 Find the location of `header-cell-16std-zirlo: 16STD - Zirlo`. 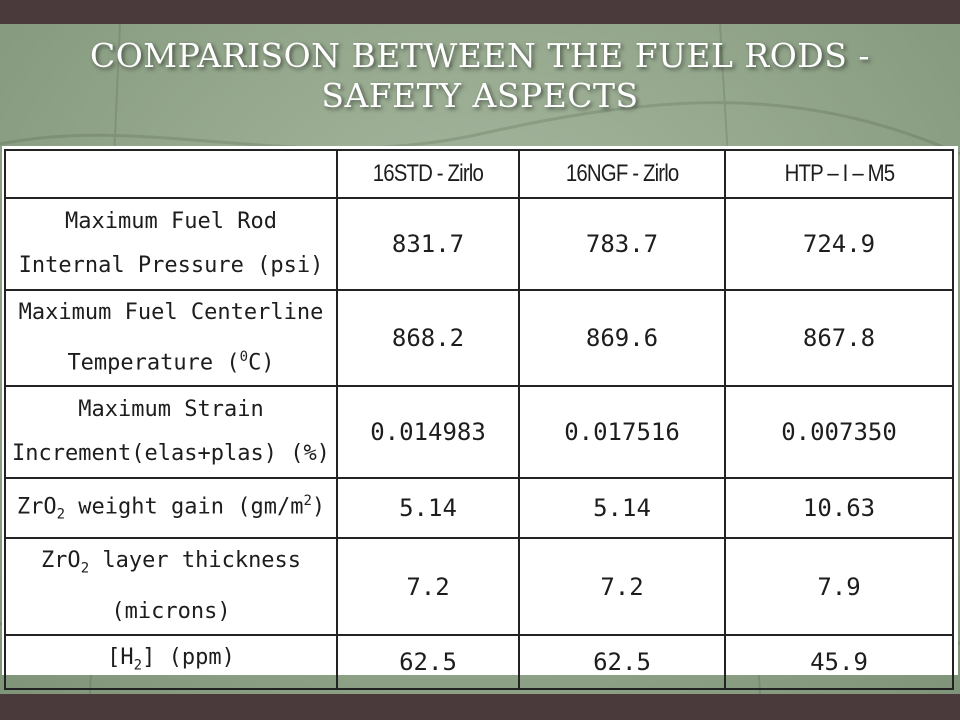

header-cell-16std-zirlo: 16STD - Zirlo is located at coordinates (428, 174).